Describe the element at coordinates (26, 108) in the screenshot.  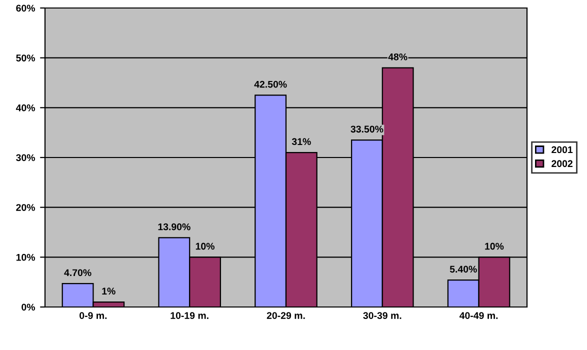
I see `y-tick-label: 40%` at that location.